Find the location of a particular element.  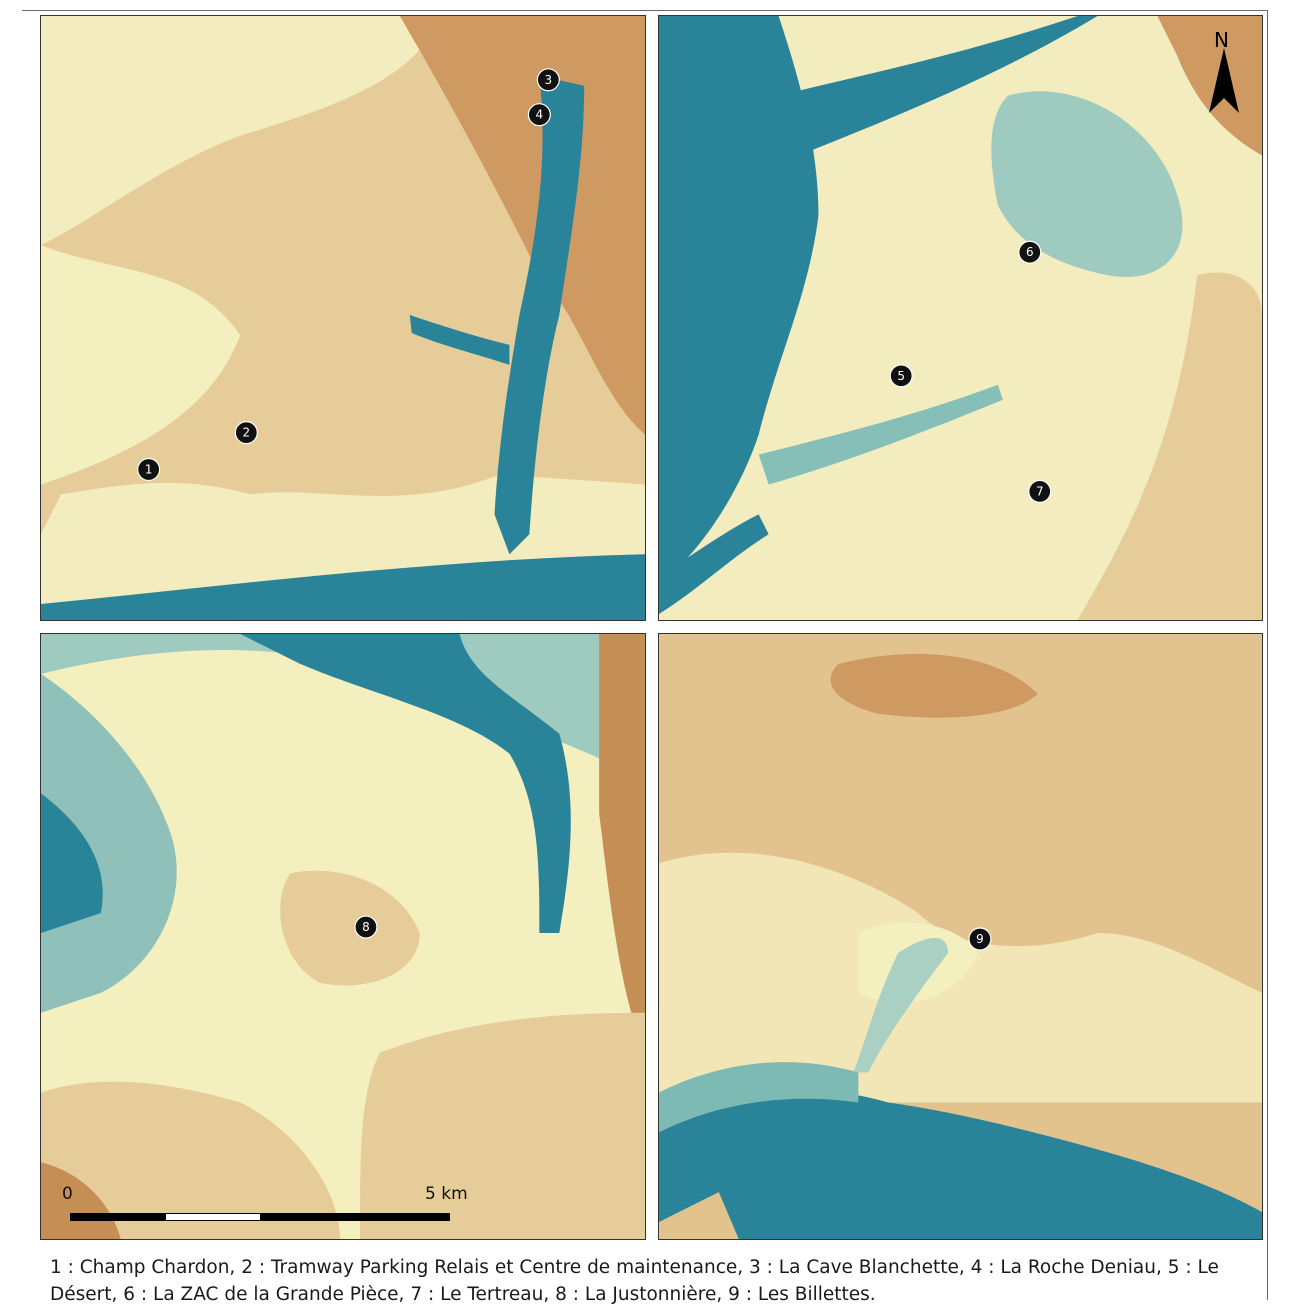

svg-text: 5 is located at coordinates (901, 376).